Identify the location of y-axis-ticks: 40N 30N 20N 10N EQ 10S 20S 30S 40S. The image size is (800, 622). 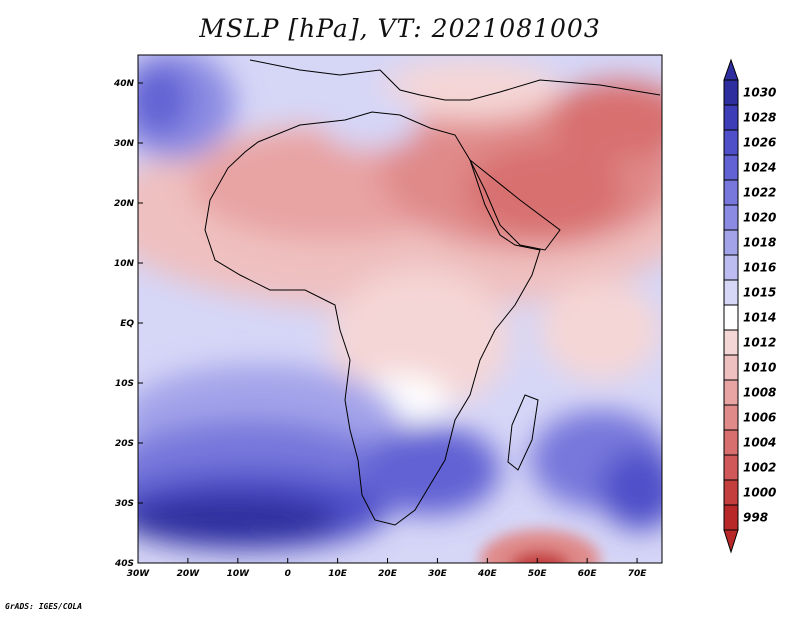
(128, 324).